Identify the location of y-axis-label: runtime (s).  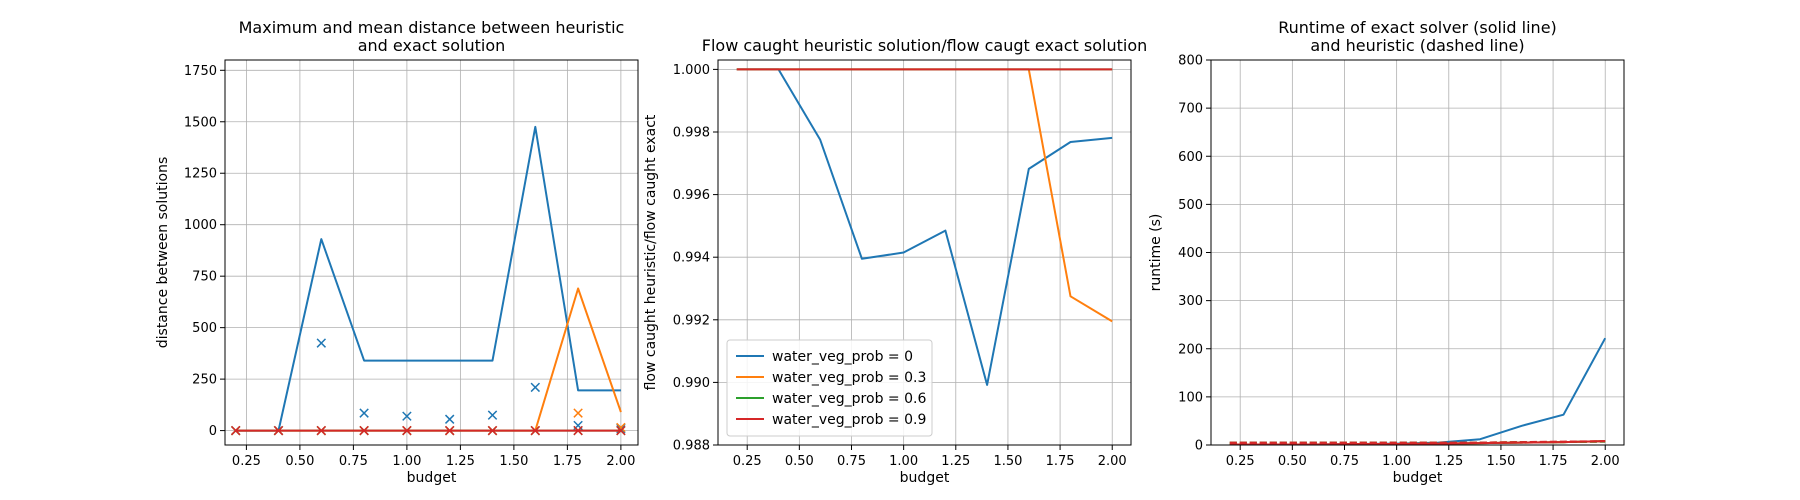
(1156, 253).